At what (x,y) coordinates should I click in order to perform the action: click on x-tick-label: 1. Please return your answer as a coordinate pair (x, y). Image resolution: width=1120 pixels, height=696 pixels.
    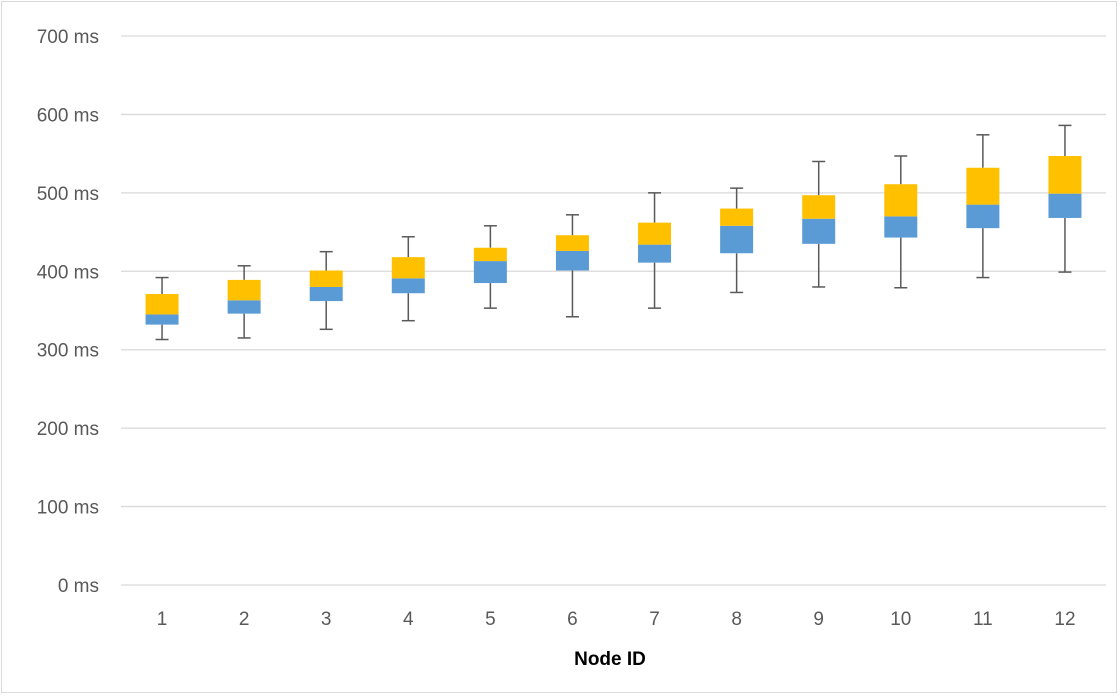
    Looking at the image, I should click on (162, 619).